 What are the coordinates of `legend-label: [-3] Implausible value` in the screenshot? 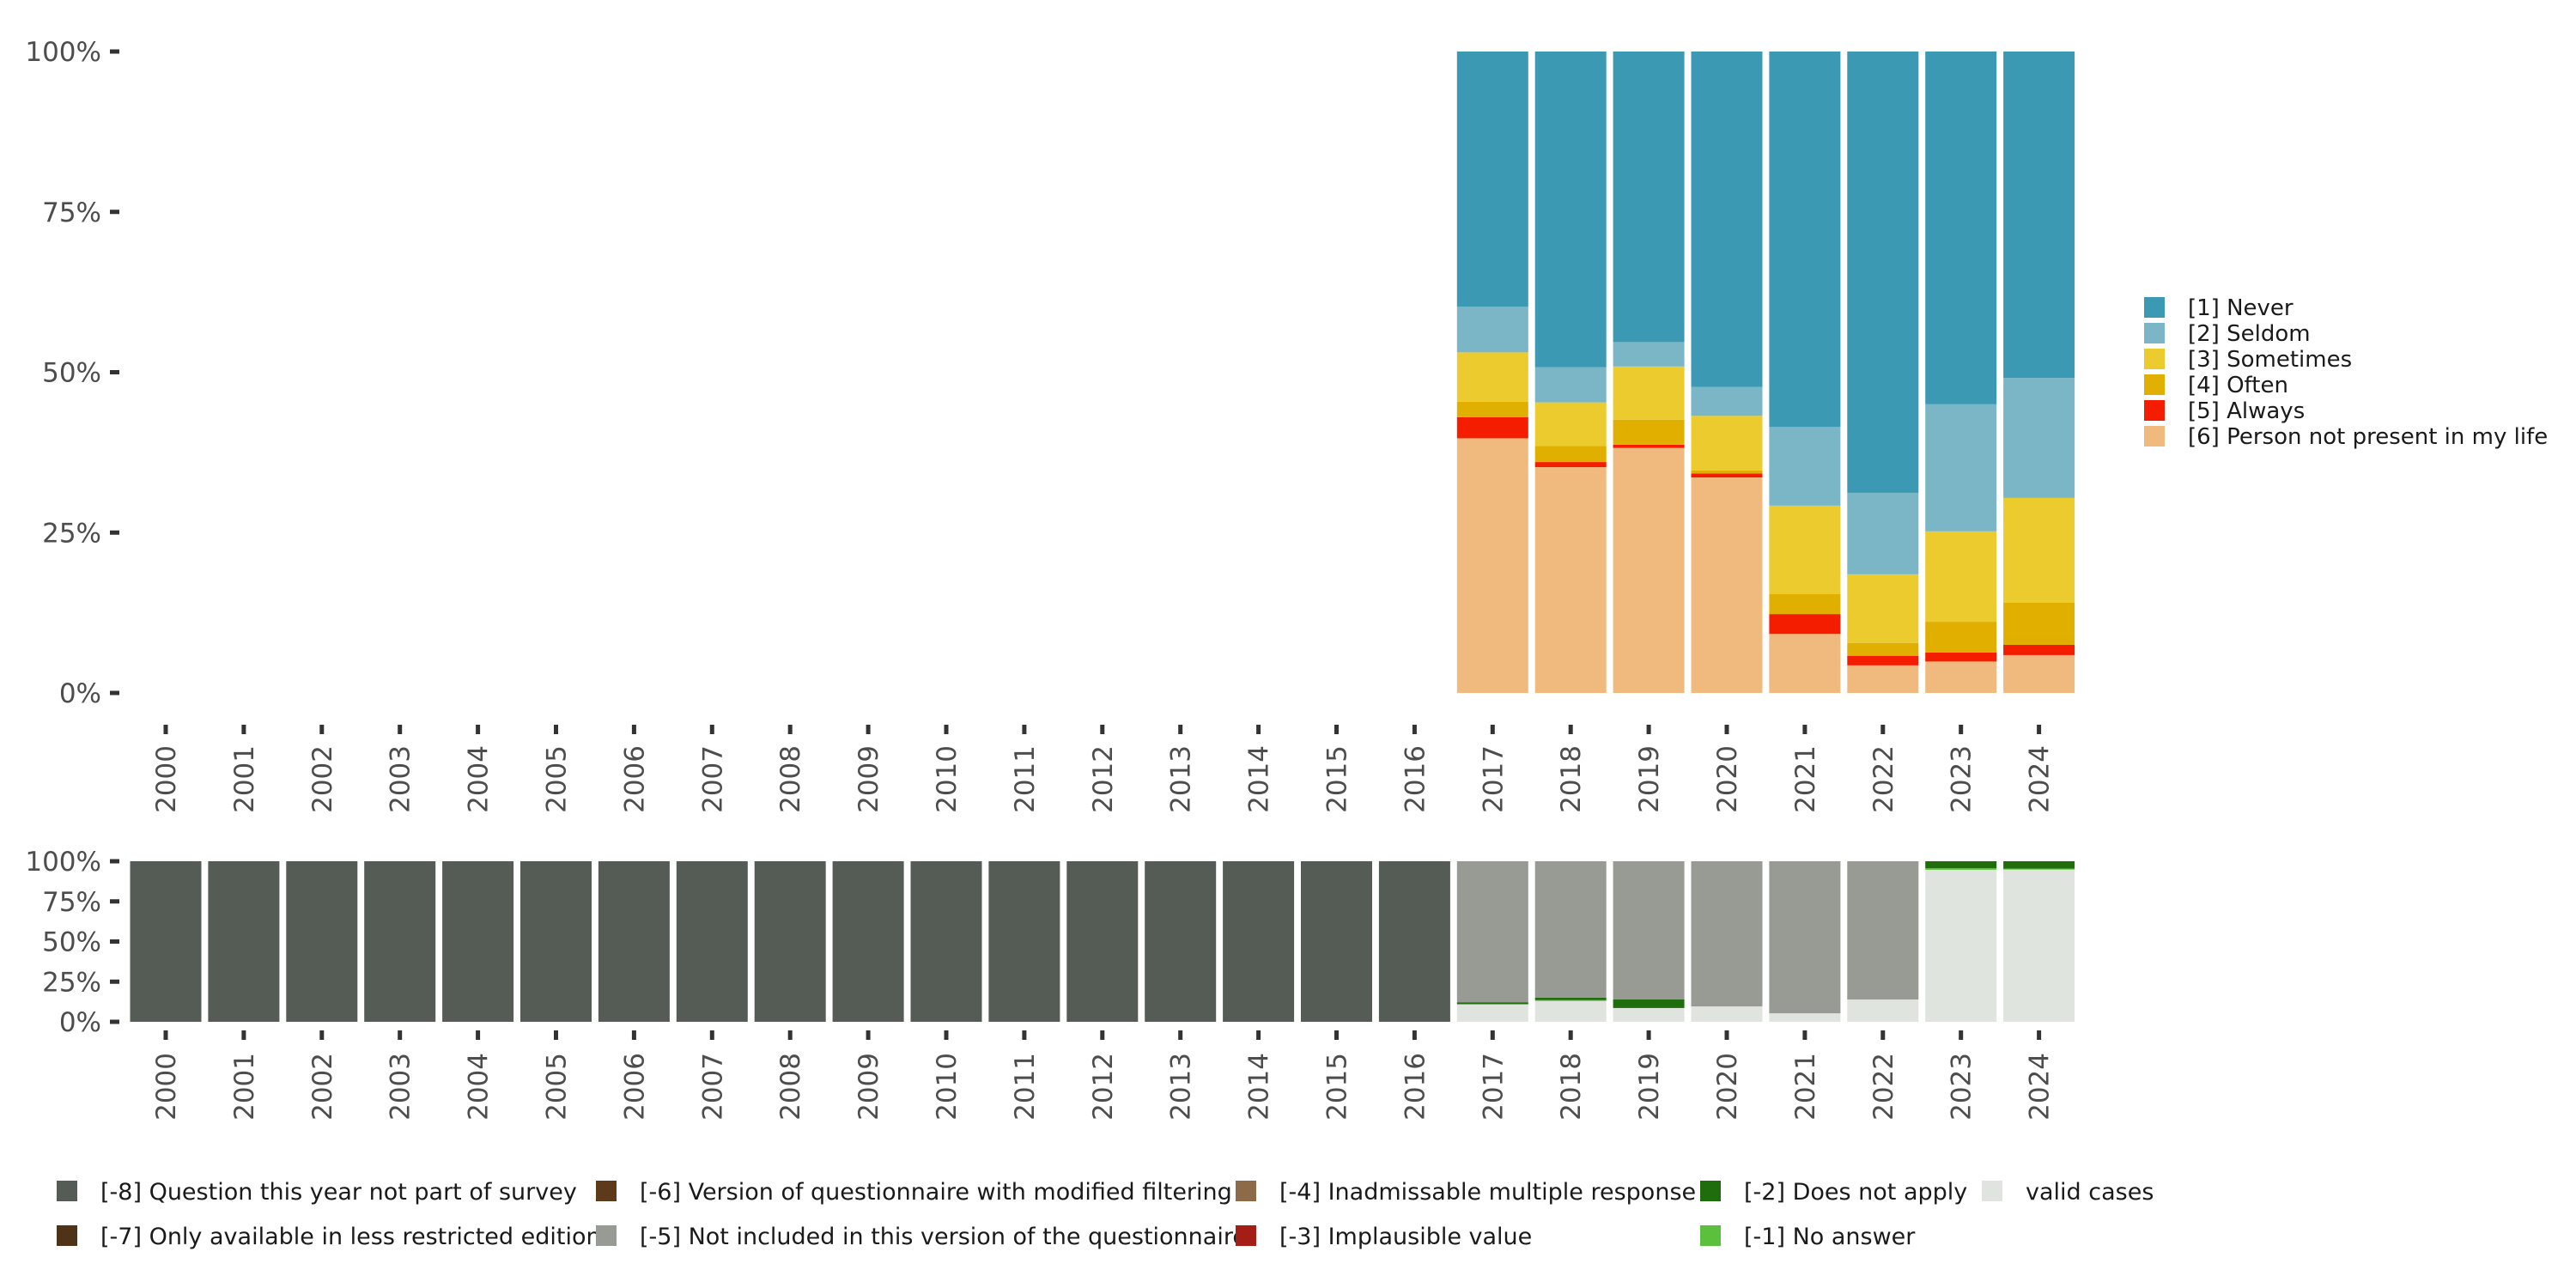 It's located at (1405, 1237).